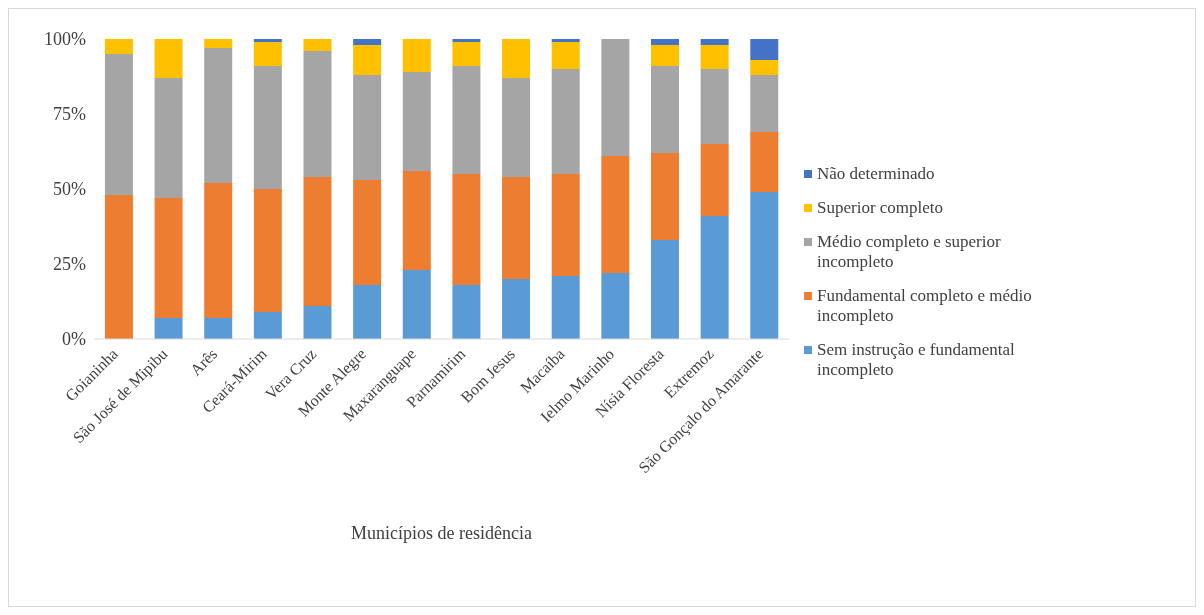  Describe the element at coordinates (69, 264) in the screenshot. I see `y-tick-label: 25%` at that location.